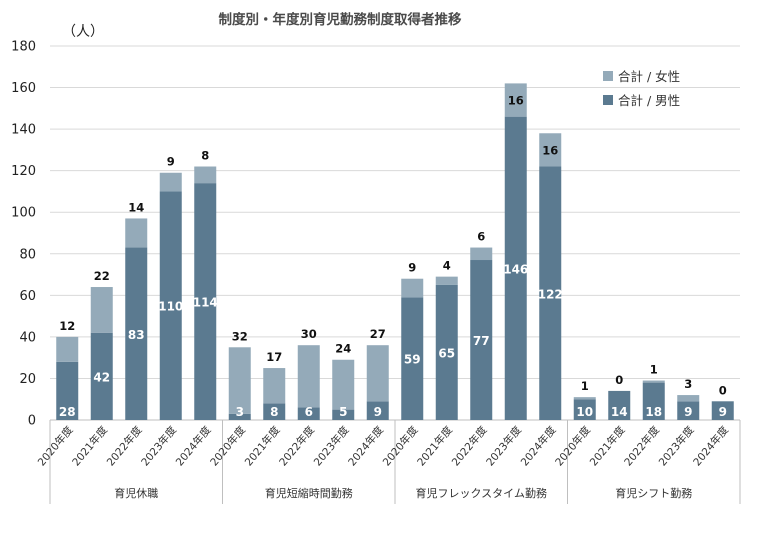  I want to click on data-label-male: 10, so click(584, 412).